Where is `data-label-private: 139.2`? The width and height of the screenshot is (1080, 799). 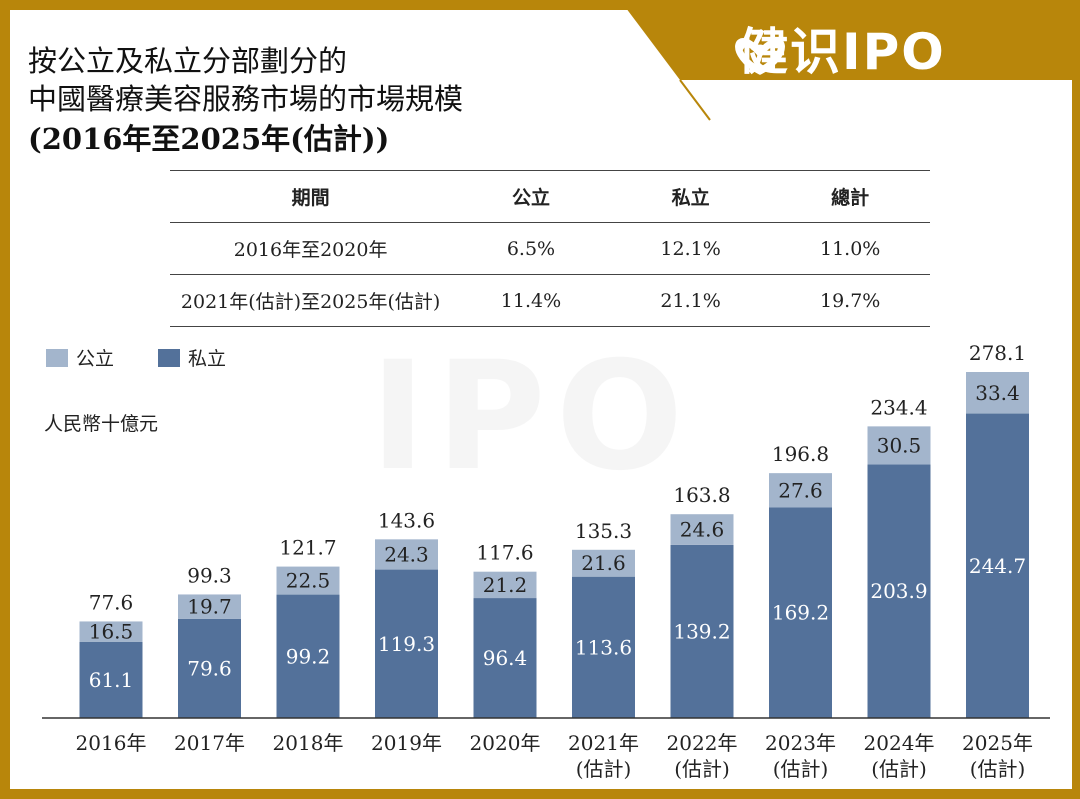
data-label-private: 139.2 is located at coordinates (701, 631).